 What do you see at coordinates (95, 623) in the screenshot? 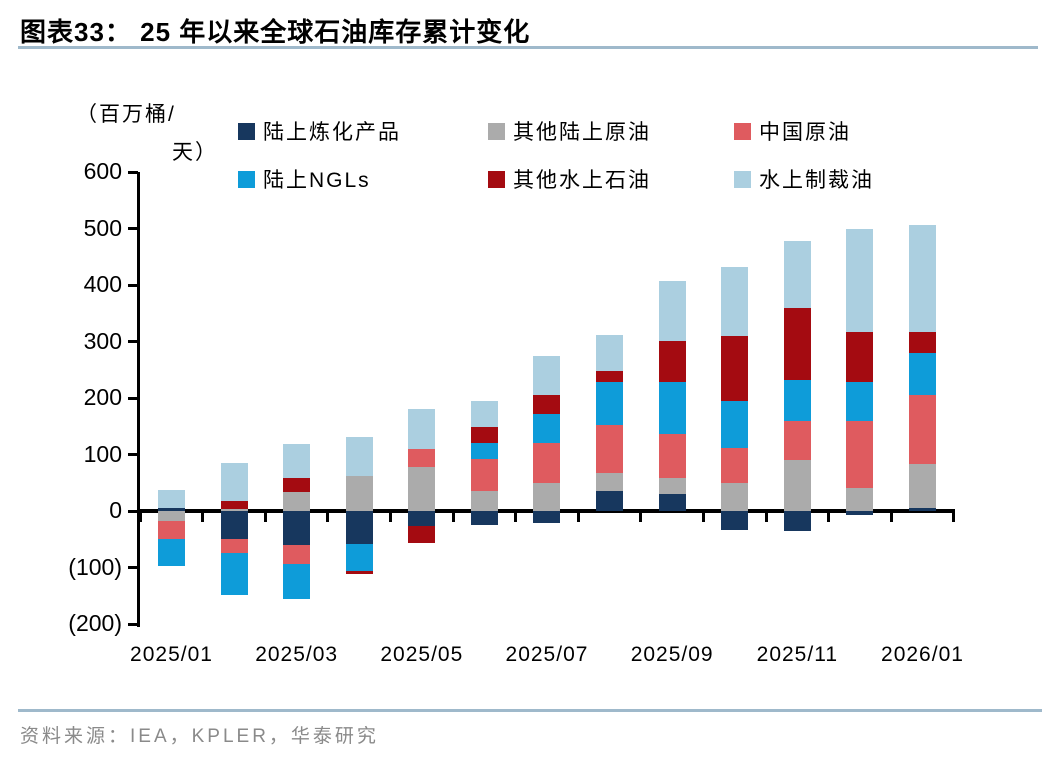
I see `y-tick-label: (200)` at bounding box center [95, 623].